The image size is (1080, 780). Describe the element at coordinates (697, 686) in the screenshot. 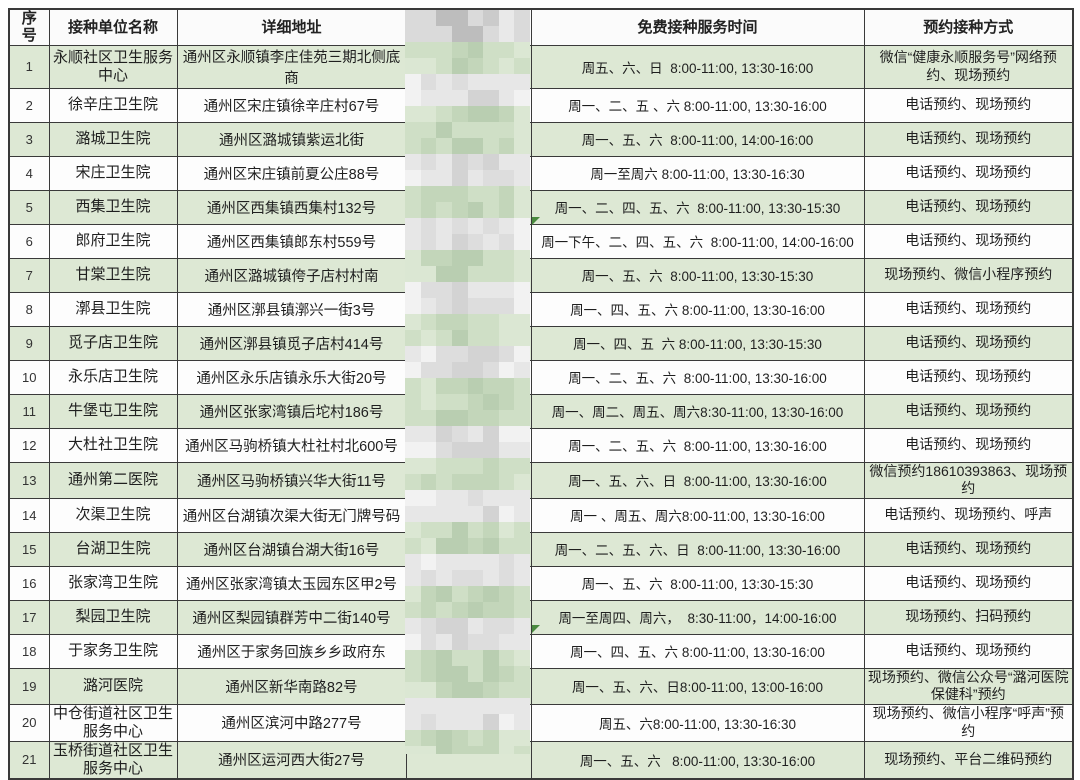

I see `service-time-cell: 周一、五、六、日8:00-11:00, 13:00-16:00` at that location.